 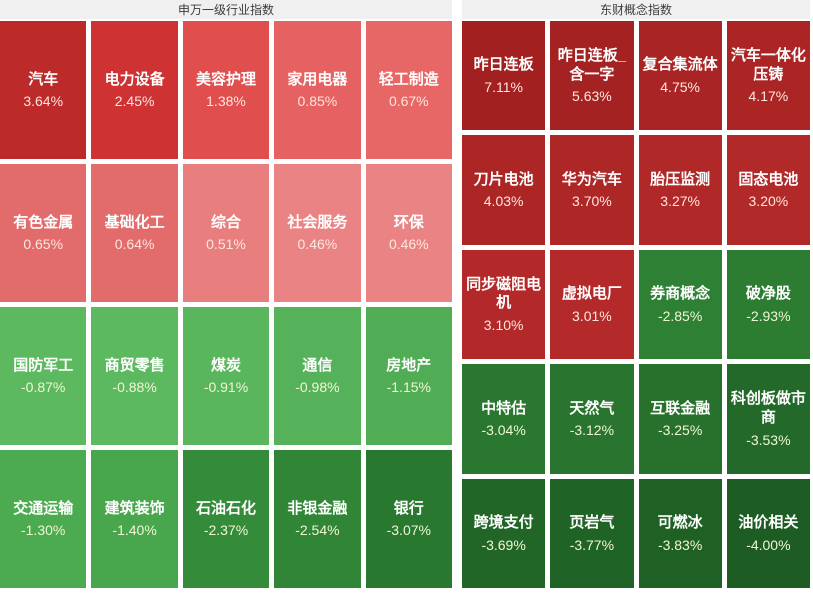 I want to click on cell-value: 4.17%, so click(x=768, y=96).